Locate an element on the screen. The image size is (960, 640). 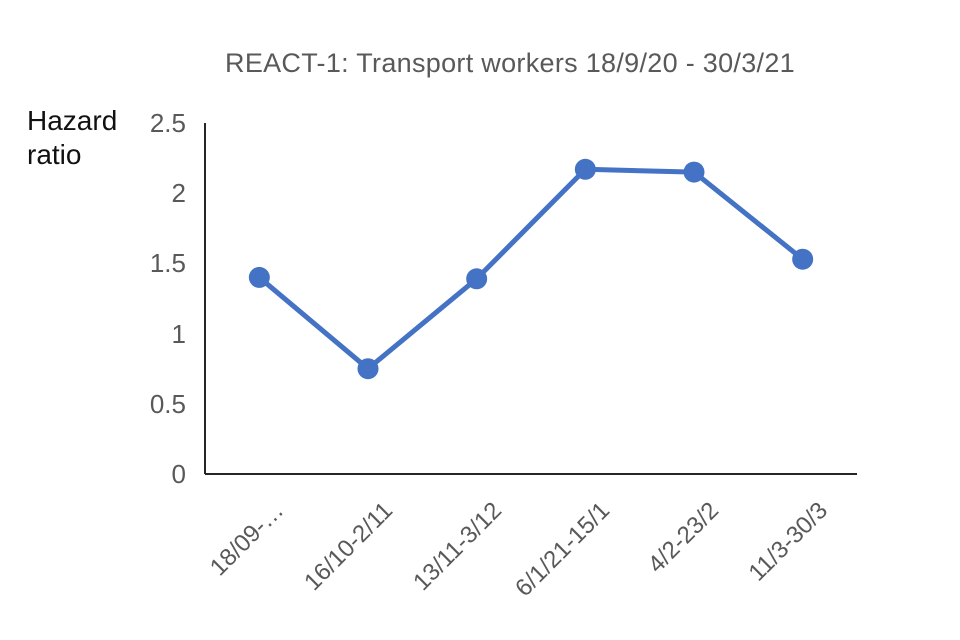
y-tick-label: 0.5 is located at coordinates (167, 403).